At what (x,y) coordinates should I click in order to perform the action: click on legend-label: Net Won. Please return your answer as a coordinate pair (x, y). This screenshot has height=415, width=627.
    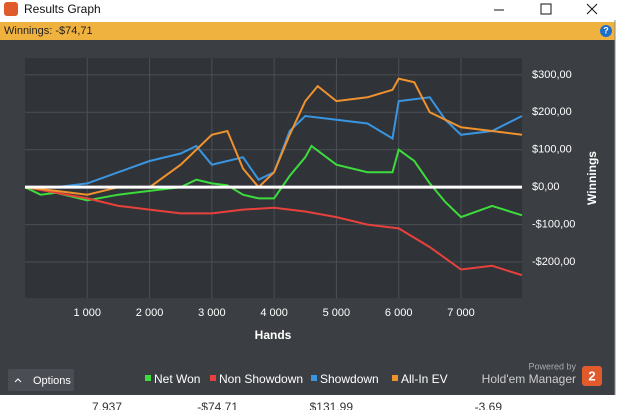
    Looking at the image, I should click on (177, 379).